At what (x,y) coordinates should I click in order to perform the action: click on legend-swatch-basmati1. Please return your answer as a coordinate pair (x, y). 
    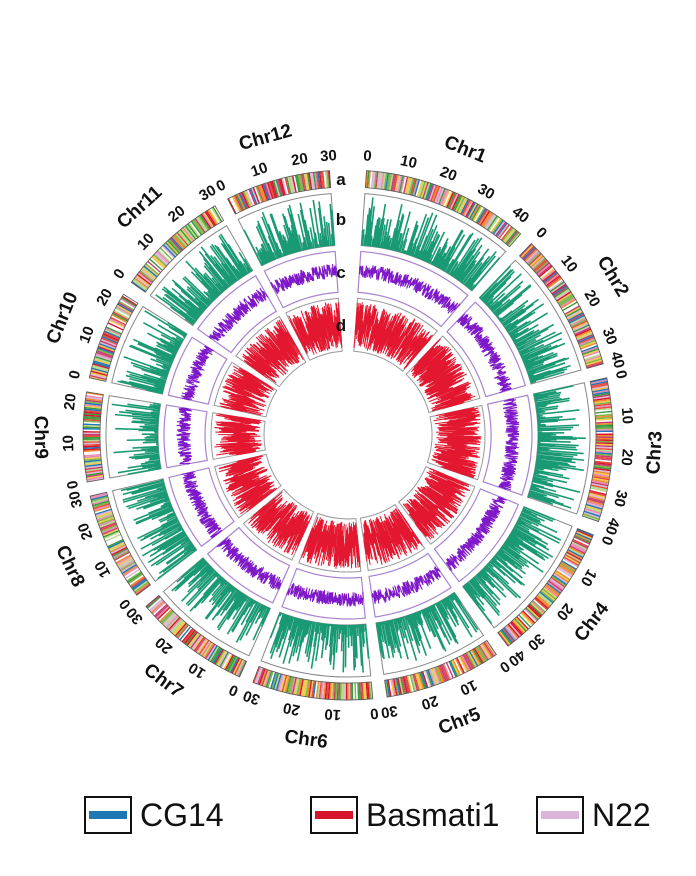
    Looking at the image, I should click on (334, 815).